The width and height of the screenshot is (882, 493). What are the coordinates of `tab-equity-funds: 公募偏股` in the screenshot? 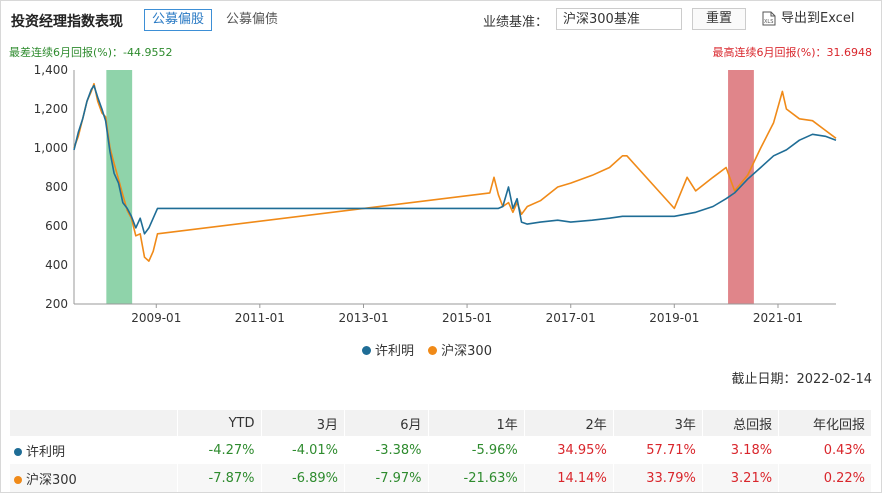 It's located at (178, 20).